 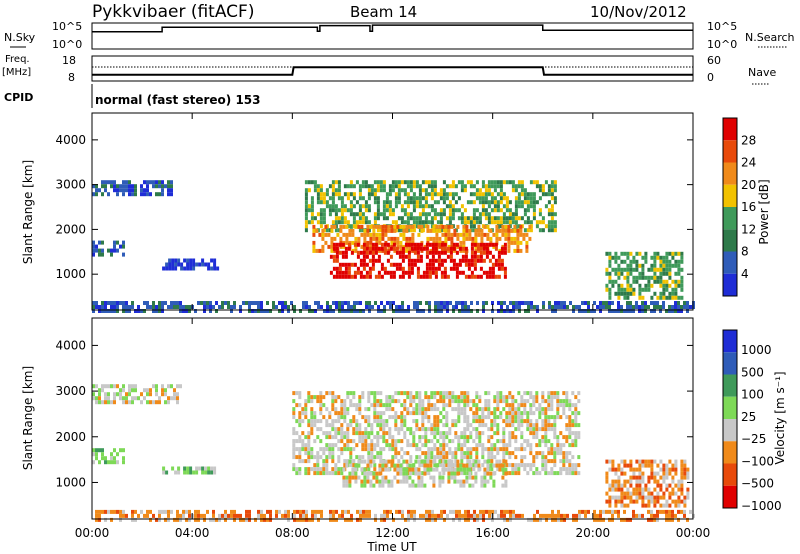 I want to click on velocity-colorbar-label: Velocity [m s⁻¹], so click(x=780, y=417).